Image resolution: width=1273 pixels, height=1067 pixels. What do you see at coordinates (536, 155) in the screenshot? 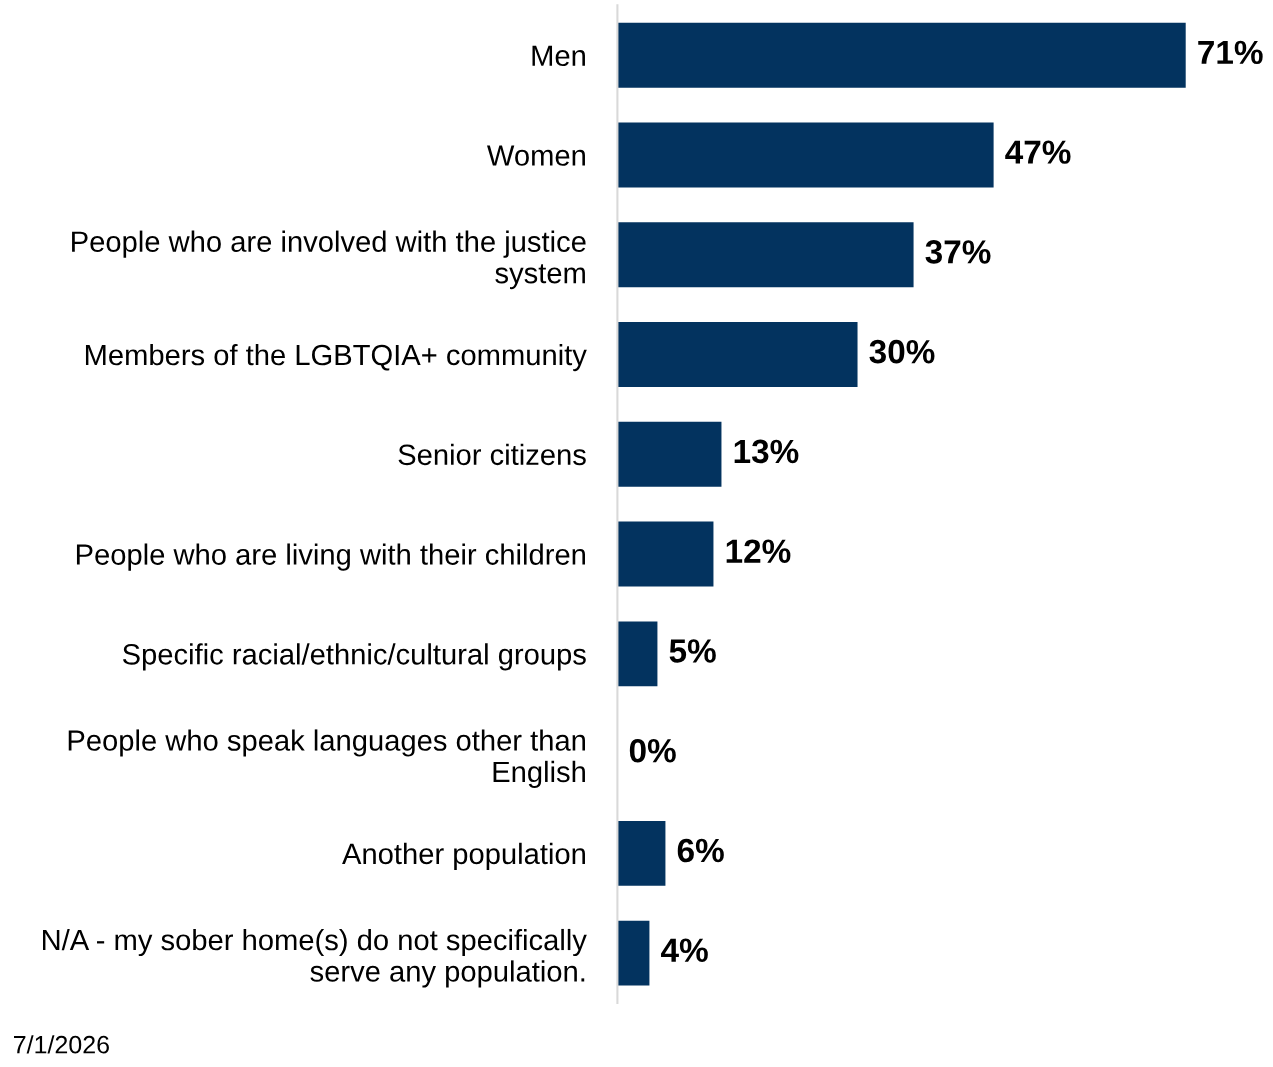
I see `y-tick-label: Women` at bounding box center [536, 155].